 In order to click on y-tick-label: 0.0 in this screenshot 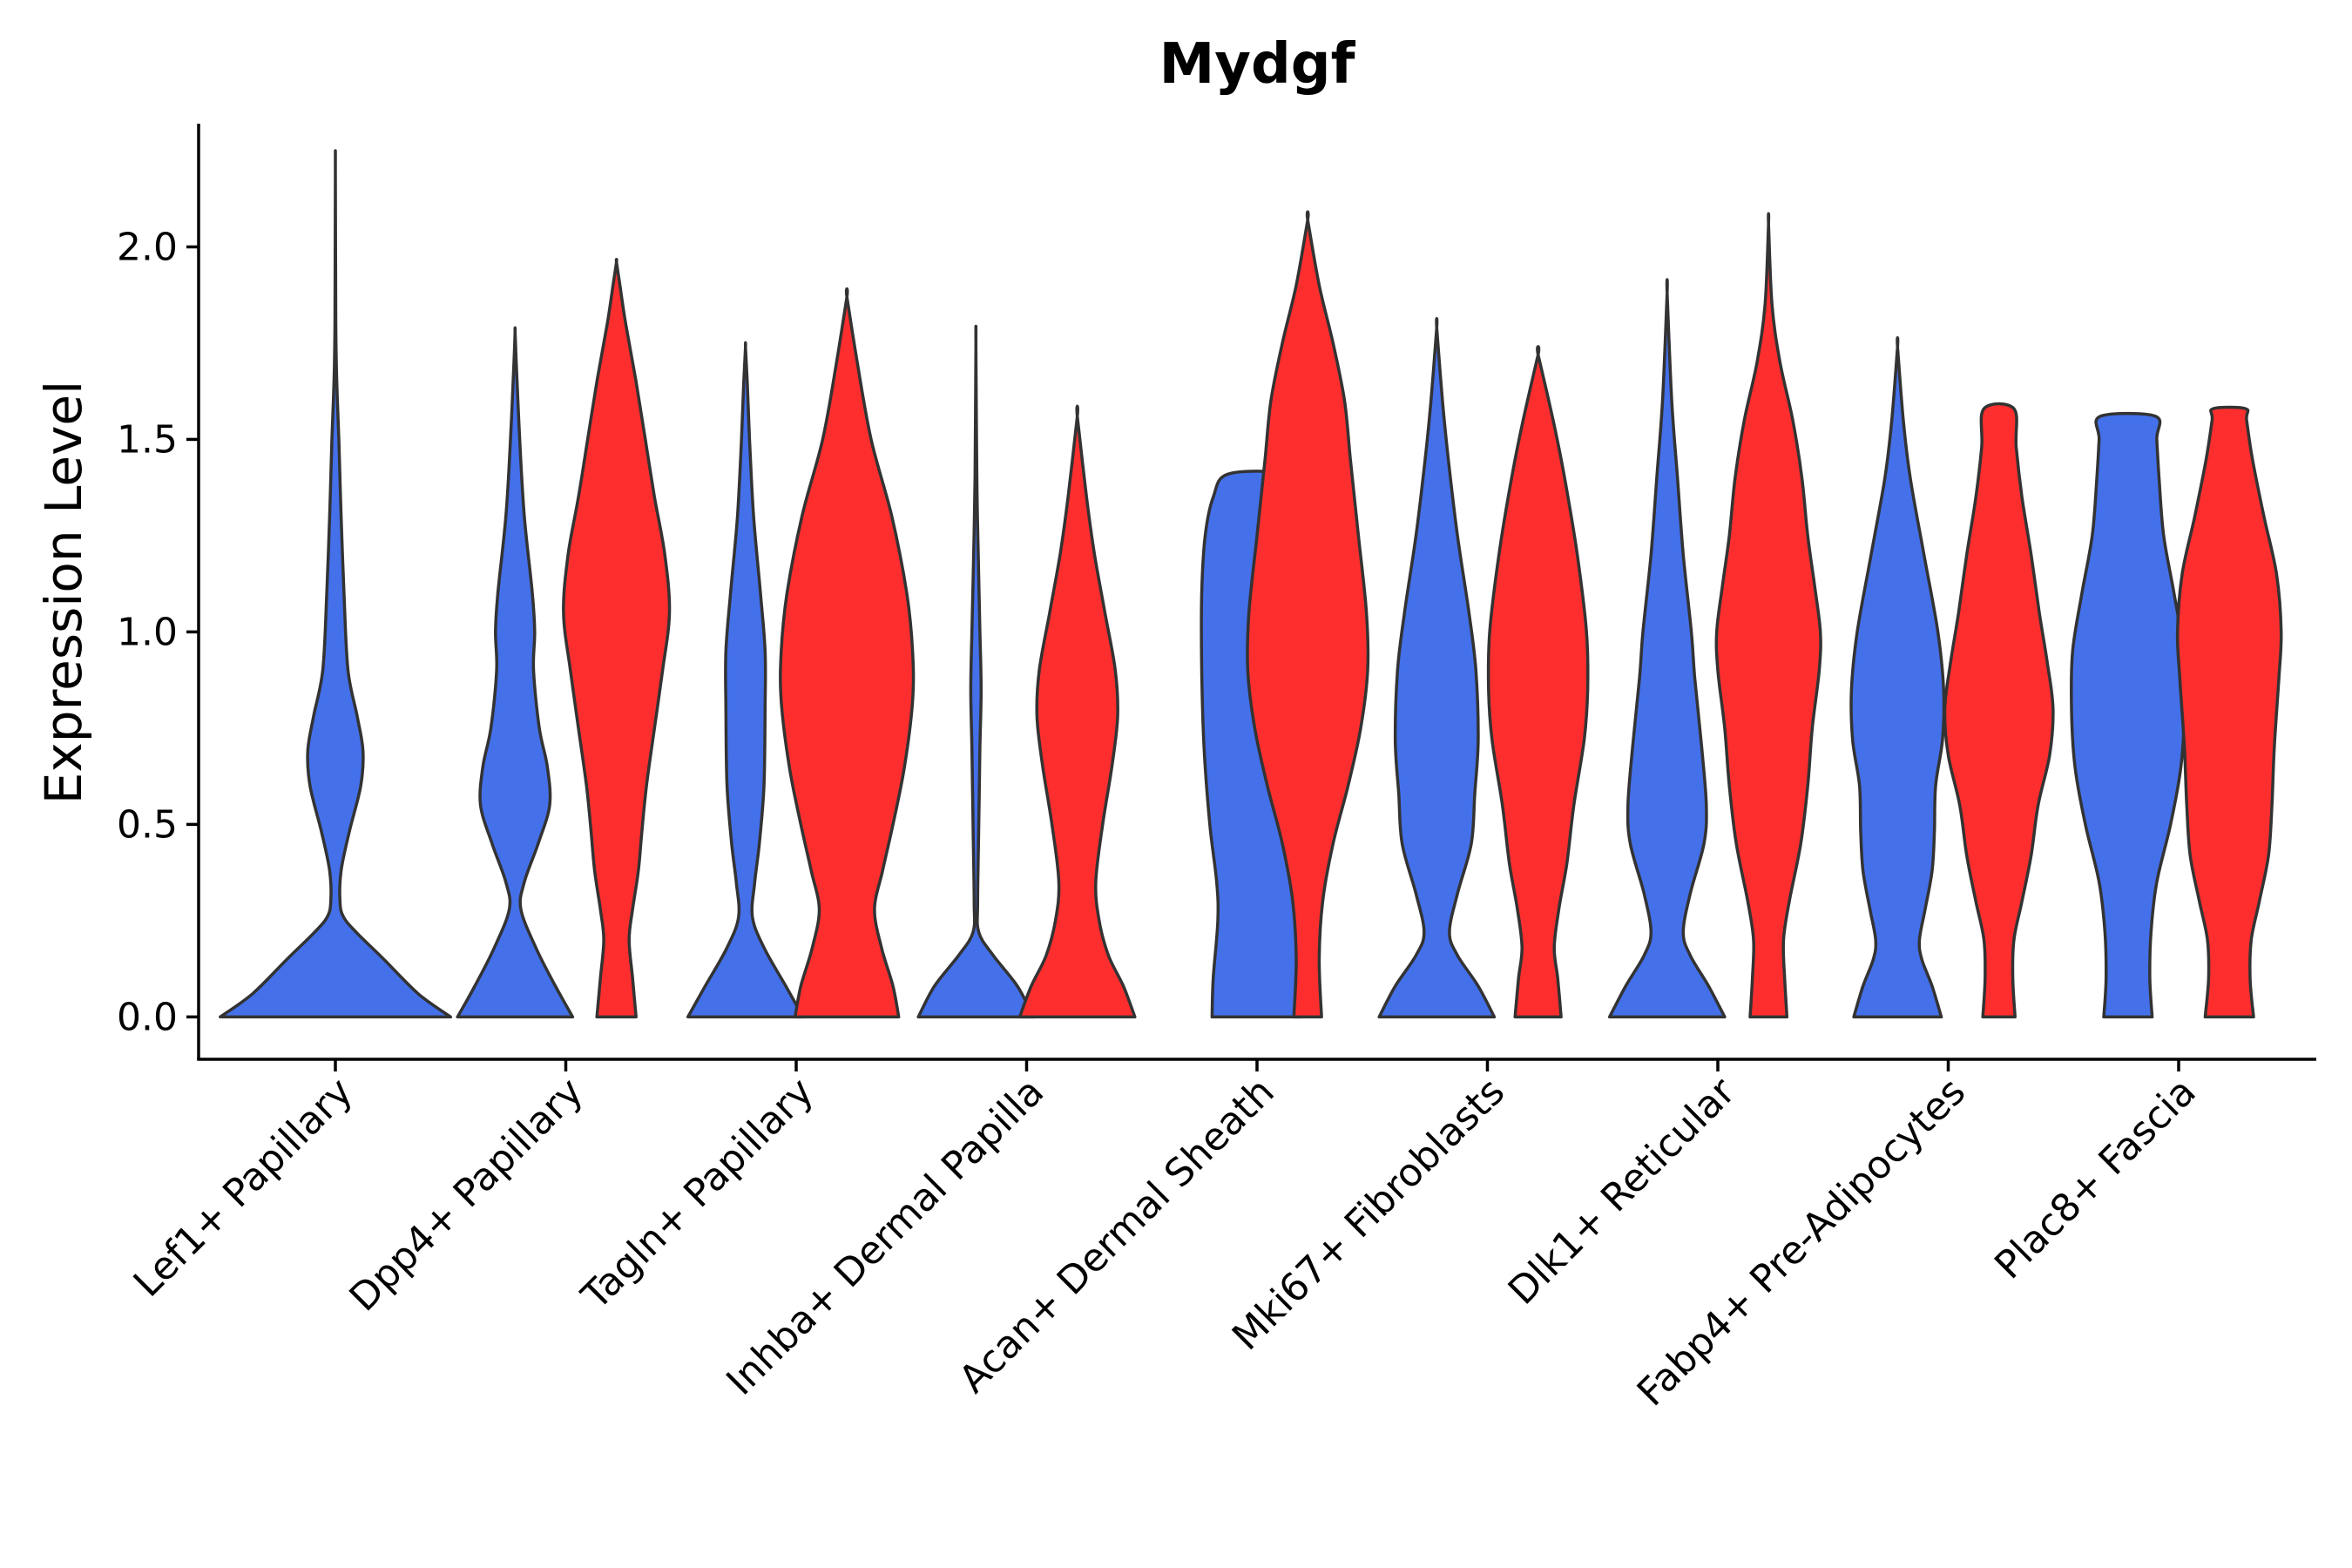, I will do `click(147, 1017)`.